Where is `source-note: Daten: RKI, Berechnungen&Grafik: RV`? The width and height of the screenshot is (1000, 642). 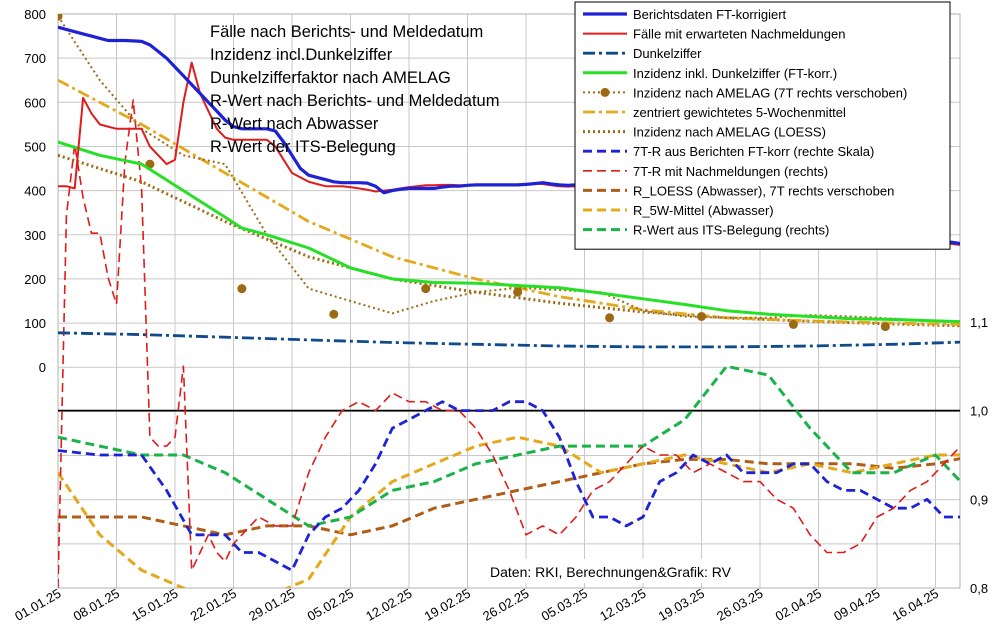
source-note: Daten: RKI, Berechnungen&Grafik: RV is located at coordinates (611, 572).